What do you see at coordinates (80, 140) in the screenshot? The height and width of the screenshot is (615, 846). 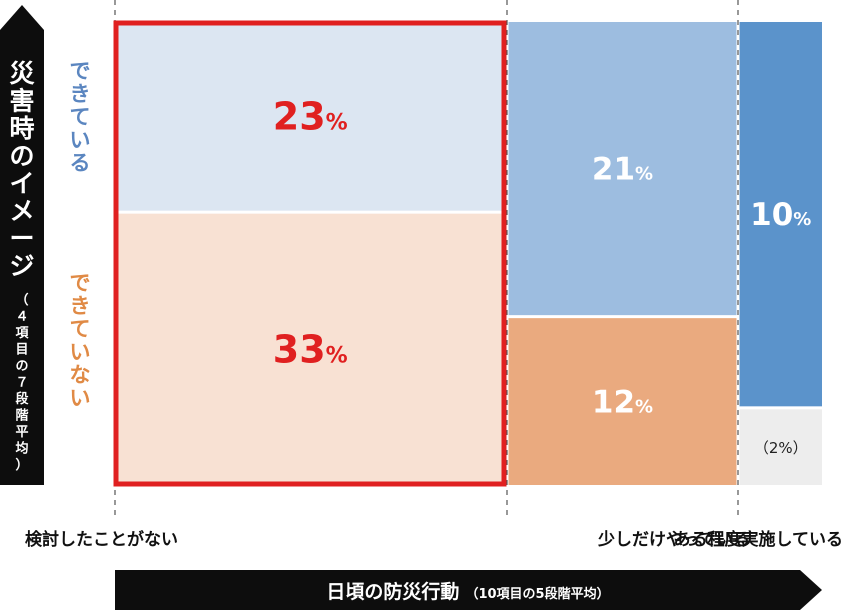 I see `row-label-char-0: い` at bounding box center [80, 140].